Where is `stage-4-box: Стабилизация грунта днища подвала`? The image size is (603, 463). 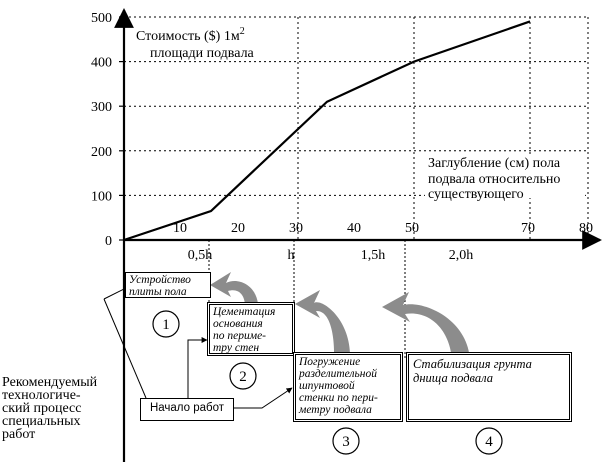
stage-4-box: Стабилизация грунта днища подвала is located at coordinates (489, 387).